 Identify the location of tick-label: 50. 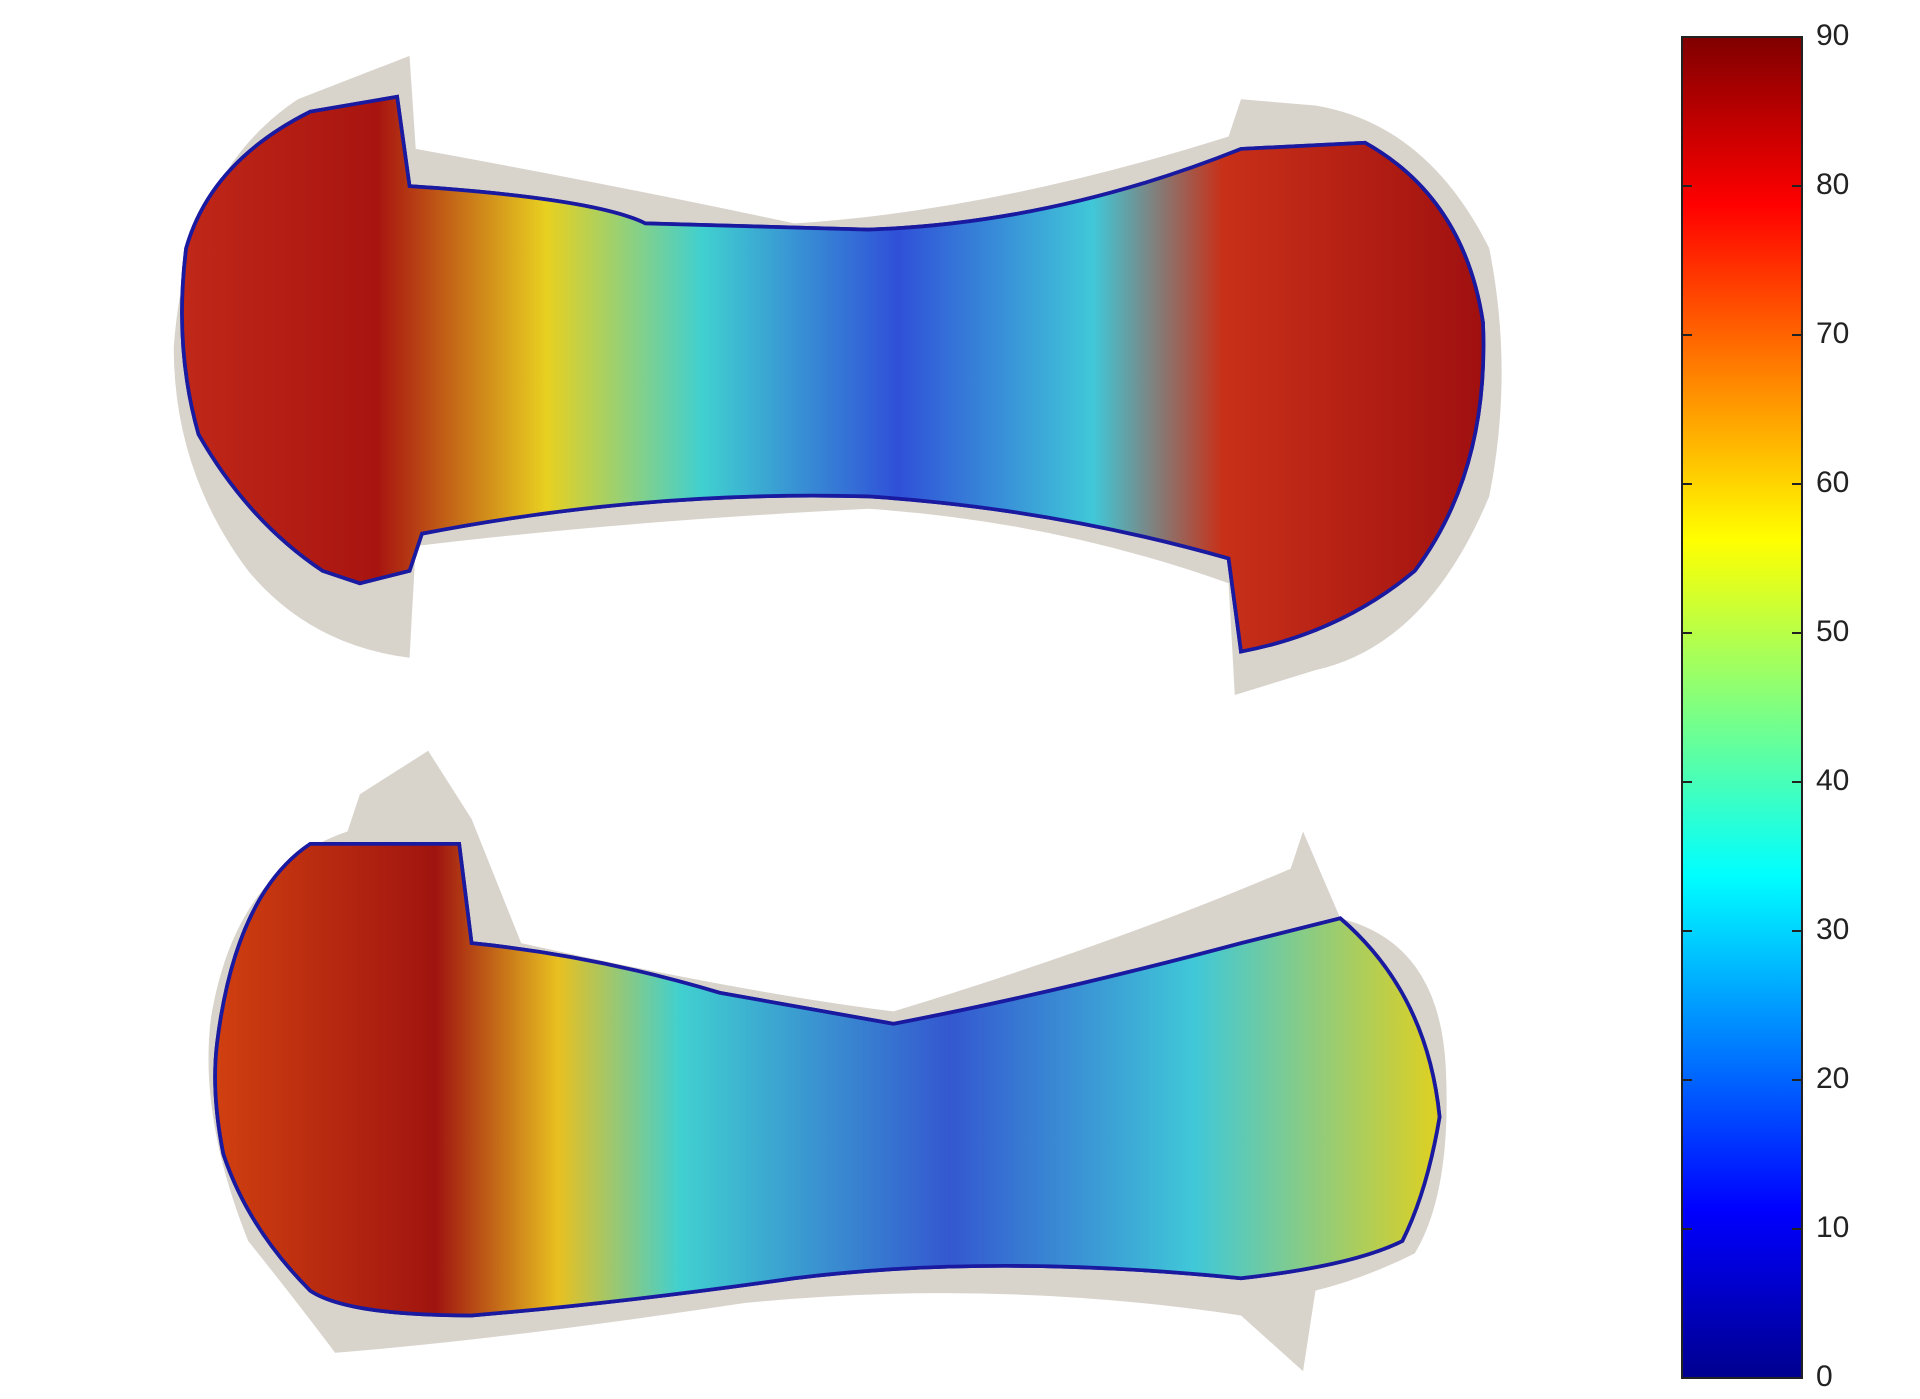
(1832, 631).